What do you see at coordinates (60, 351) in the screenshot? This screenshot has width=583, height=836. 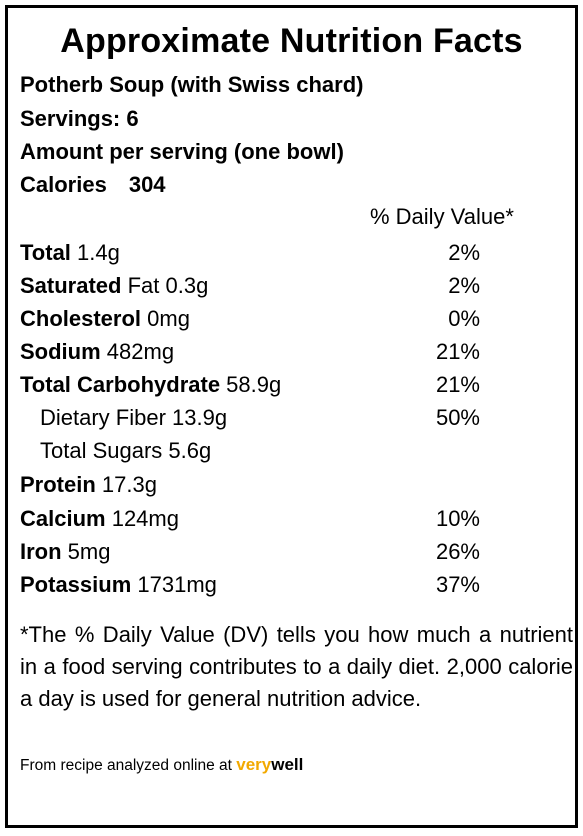 I see `nutrient-label: Sodium` at bounding box center [60, 351].